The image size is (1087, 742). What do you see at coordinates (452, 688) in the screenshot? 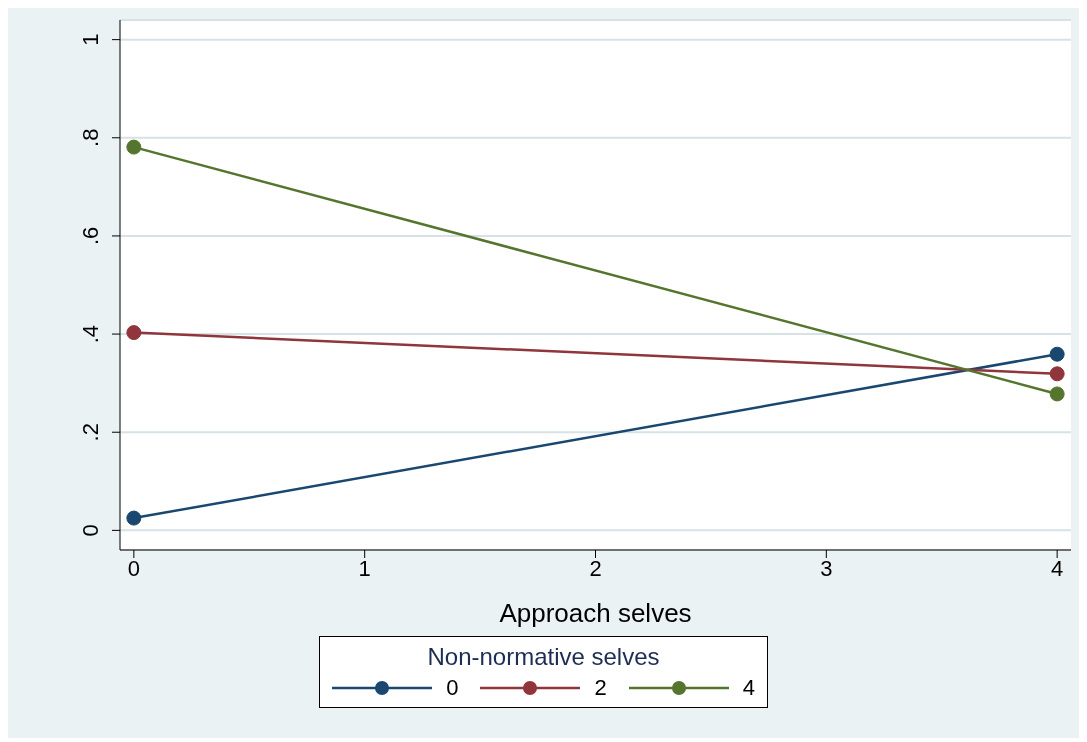
I see `legend-label: 0` at bounding box center [452, 688].